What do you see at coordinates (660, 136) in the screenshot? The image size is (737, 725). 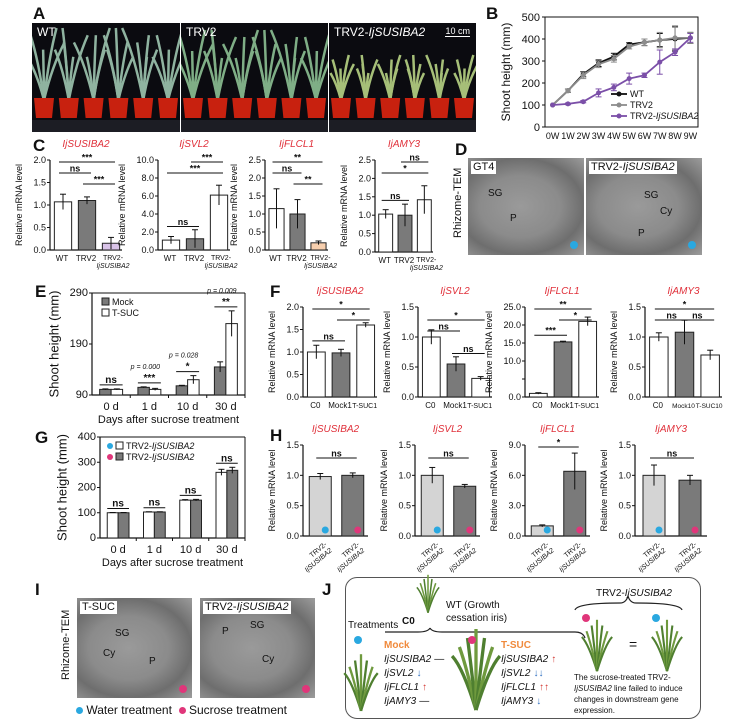 I see `x-tick-label: 7W` at bounding box center [660, 136].